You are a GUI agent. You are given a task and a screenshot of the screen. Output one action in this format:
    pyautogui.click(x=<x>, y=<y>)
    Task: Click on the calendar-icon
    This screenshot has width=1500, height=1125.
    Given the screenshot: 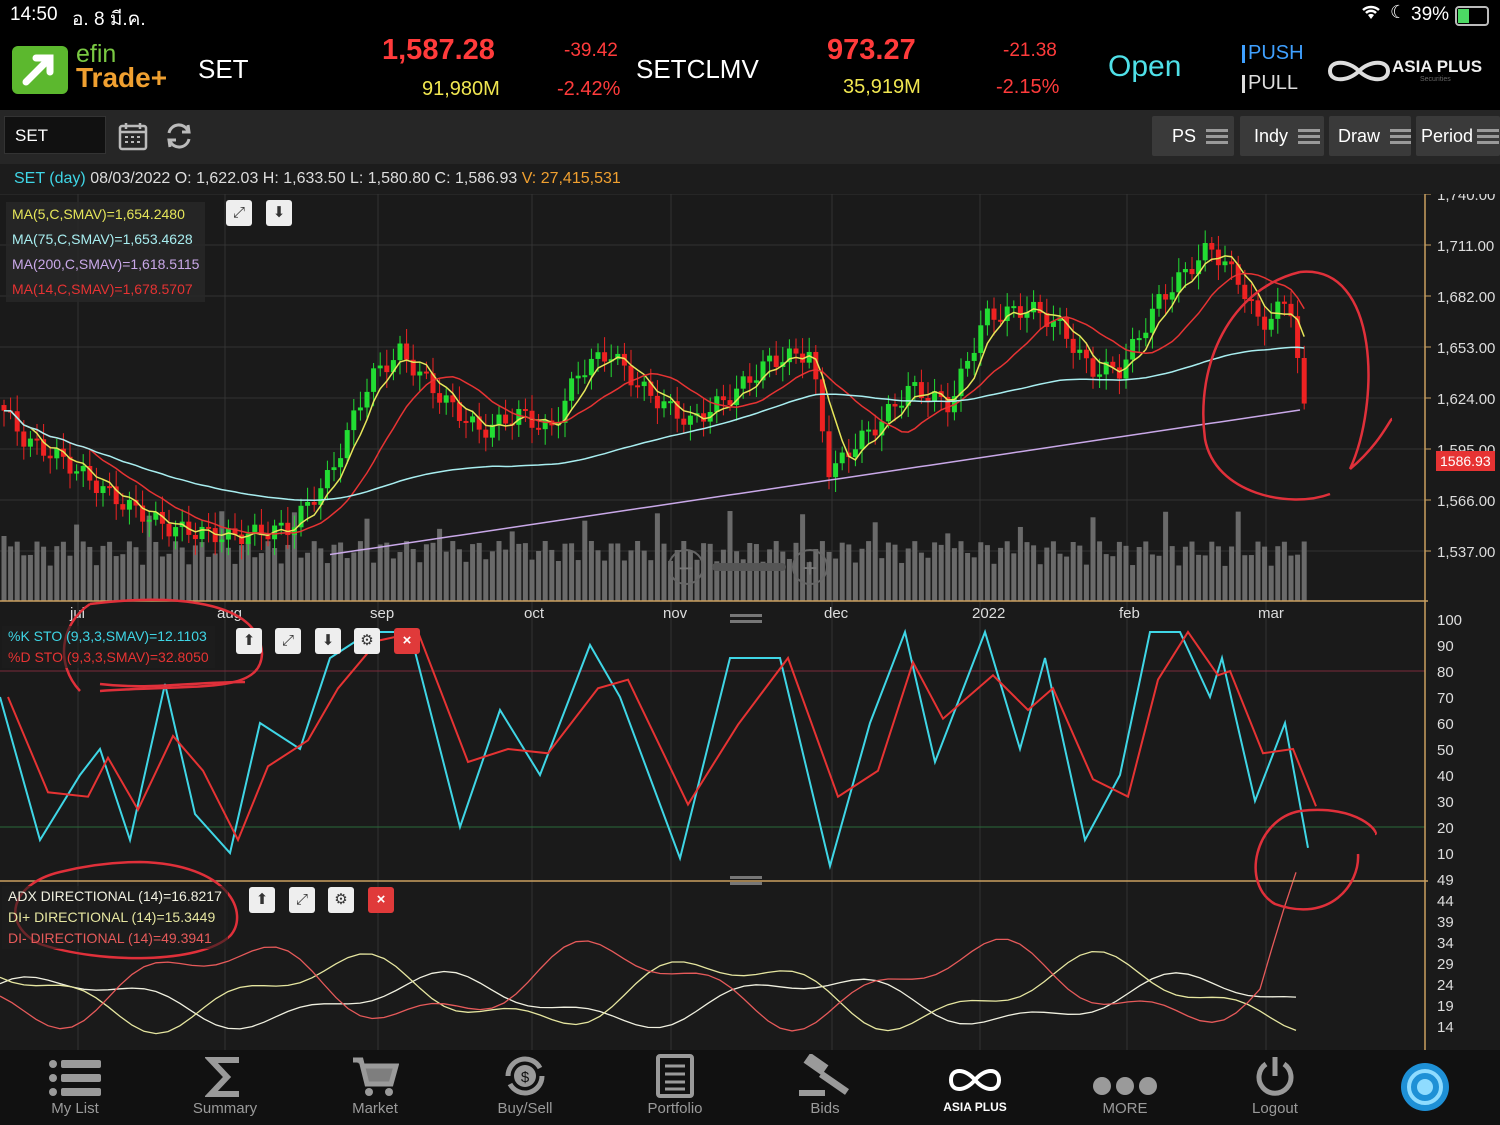 What is the action you would take?
    pyautogui.click(x=133, y=138)
    